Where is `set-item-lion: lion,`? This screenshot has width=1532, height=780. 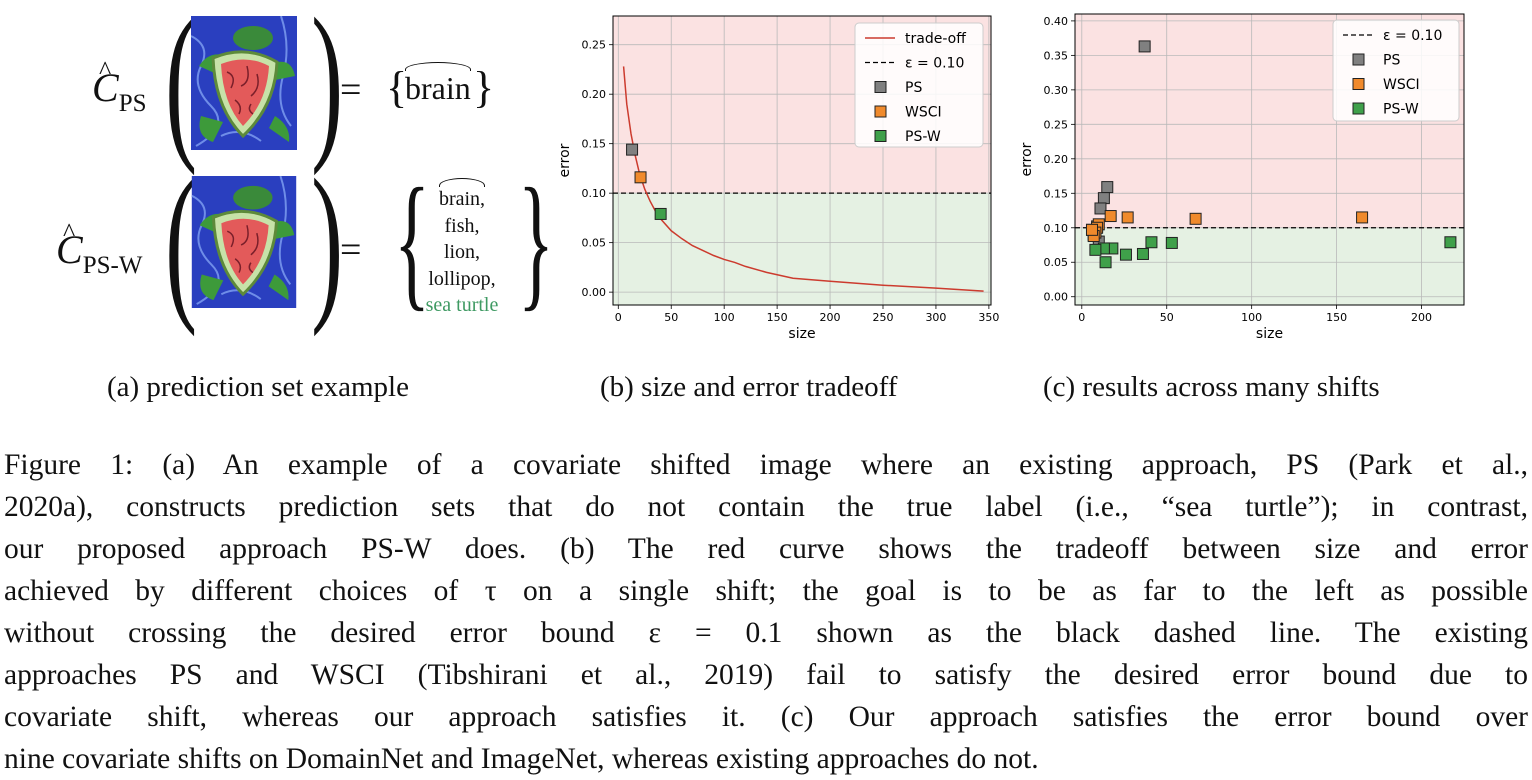 set-item-lion: lion, is located at coordinates (462, 252).